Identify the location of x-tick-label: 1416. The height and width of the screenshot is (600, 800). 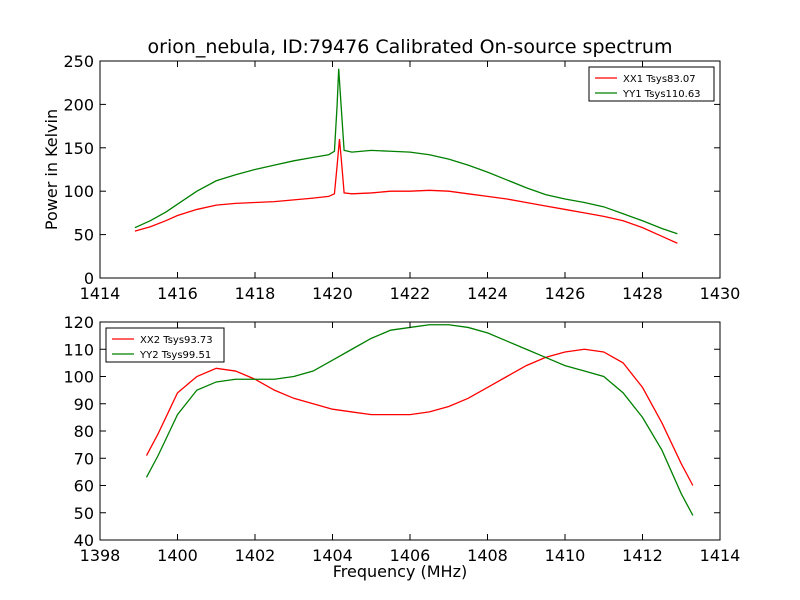
(177, 293).